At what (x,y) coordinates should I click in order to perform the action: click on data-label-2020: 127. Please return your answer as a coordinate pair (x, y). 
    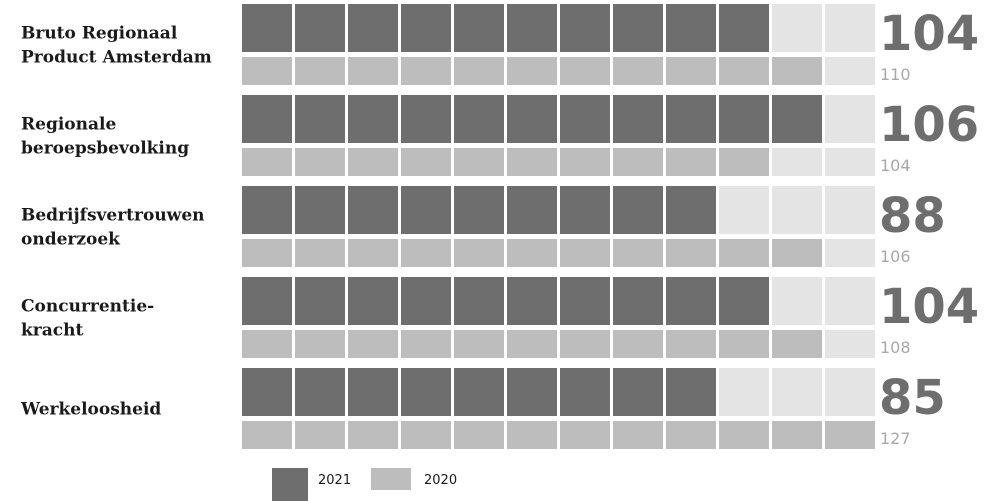
    Looking at the image, I should click on (895, 438).